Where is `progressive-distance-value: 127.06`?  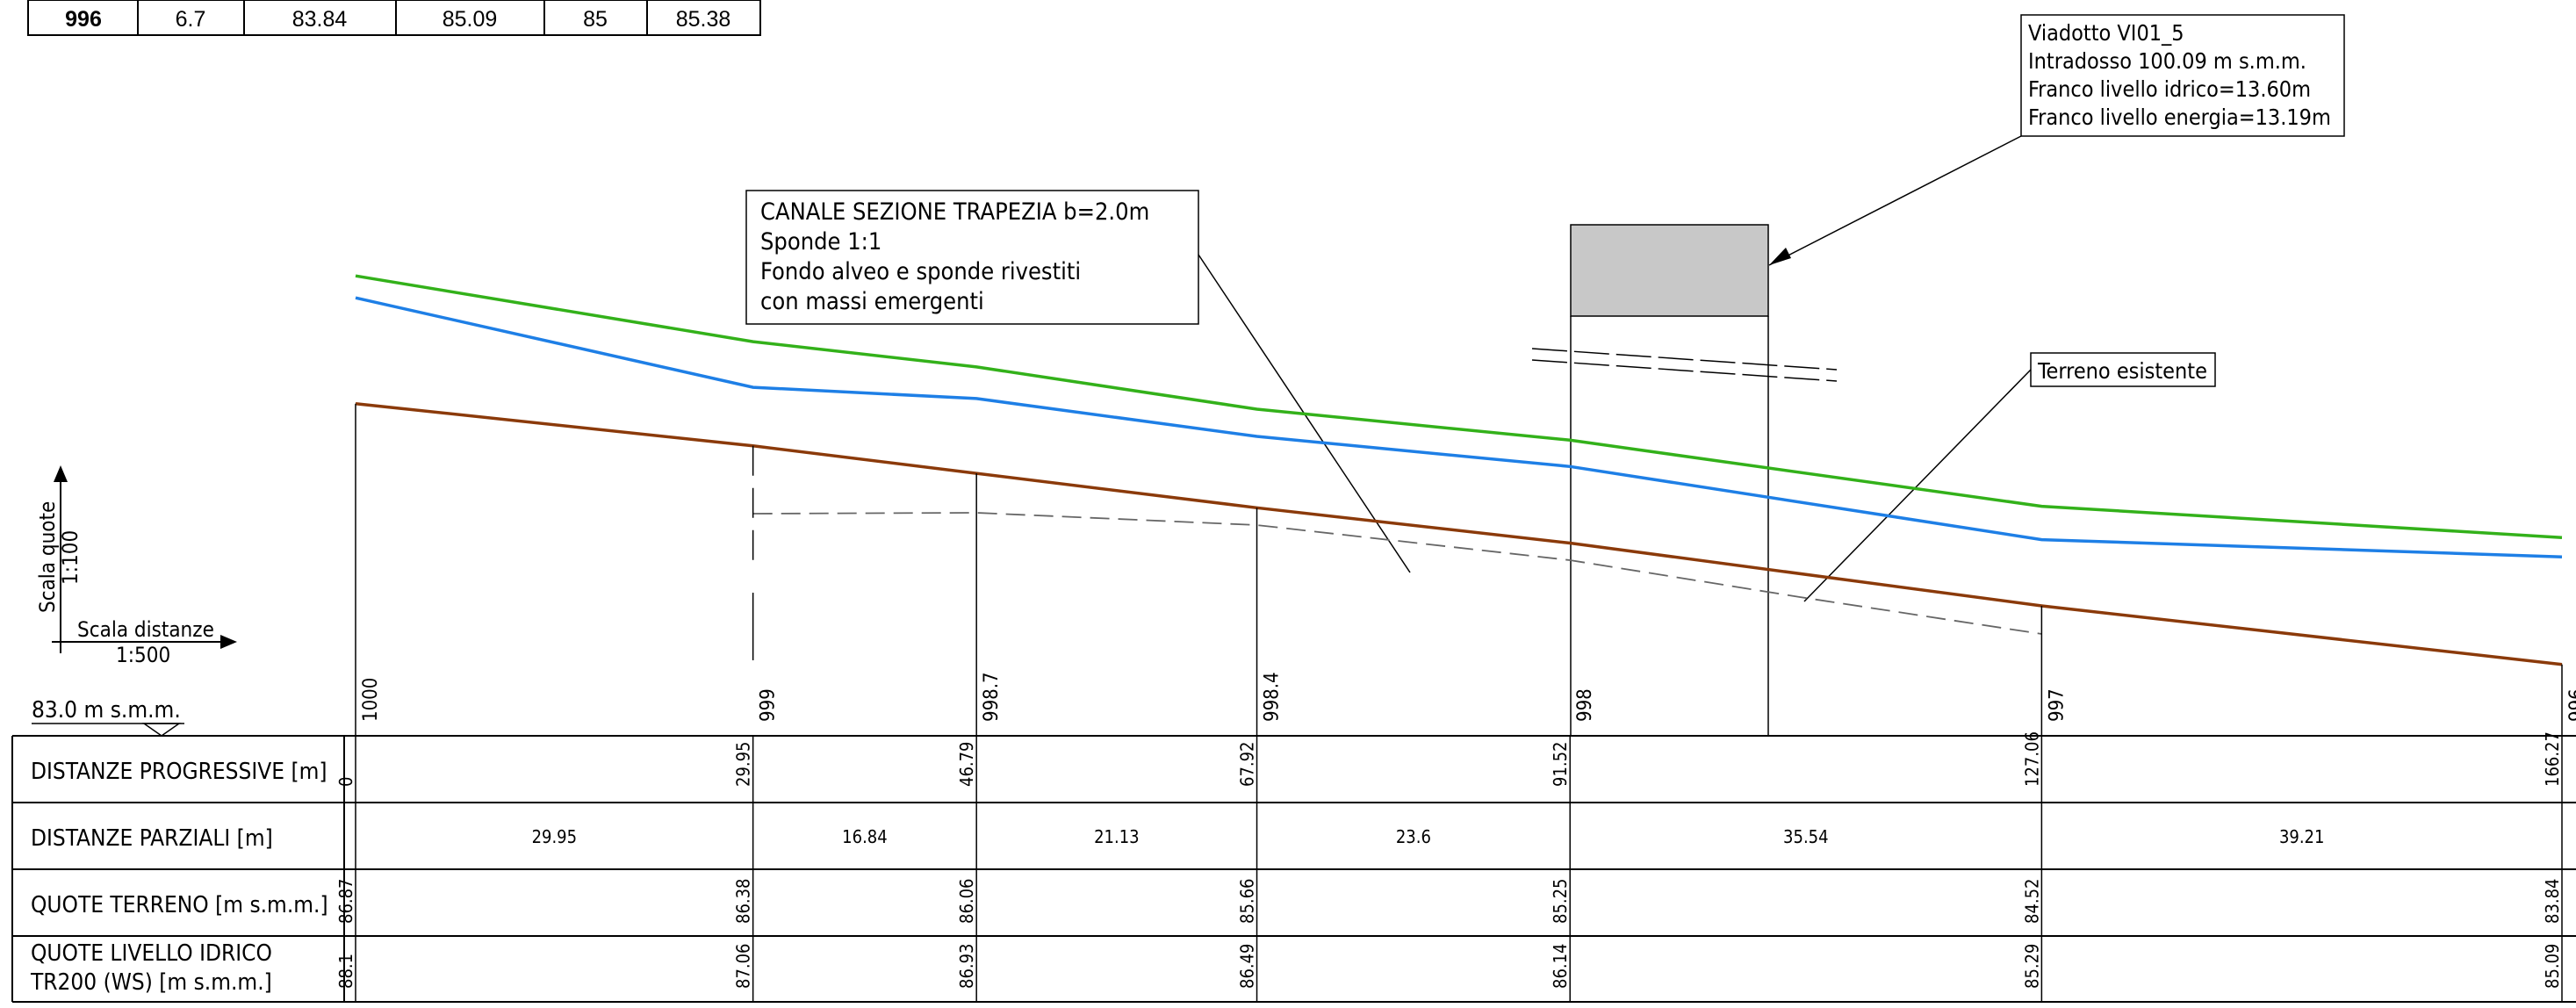
progressive-distance-value: 127.06 is located at coordinates (2031, 759).